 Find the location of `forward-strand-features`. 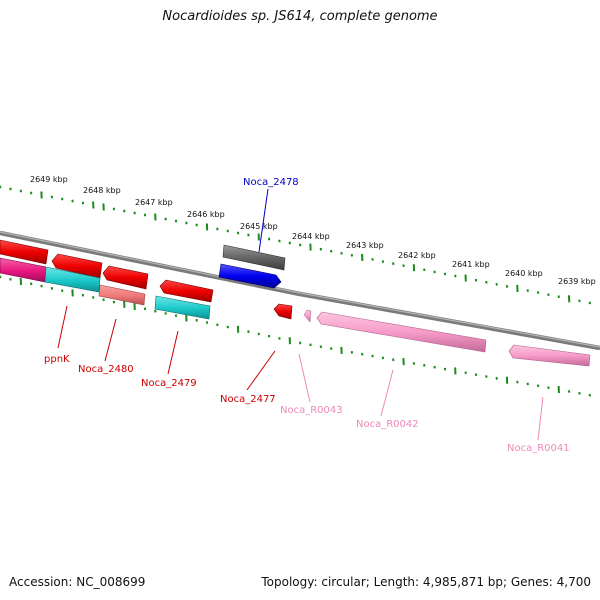

forward-strand-features is located at coordinates (252, 266).